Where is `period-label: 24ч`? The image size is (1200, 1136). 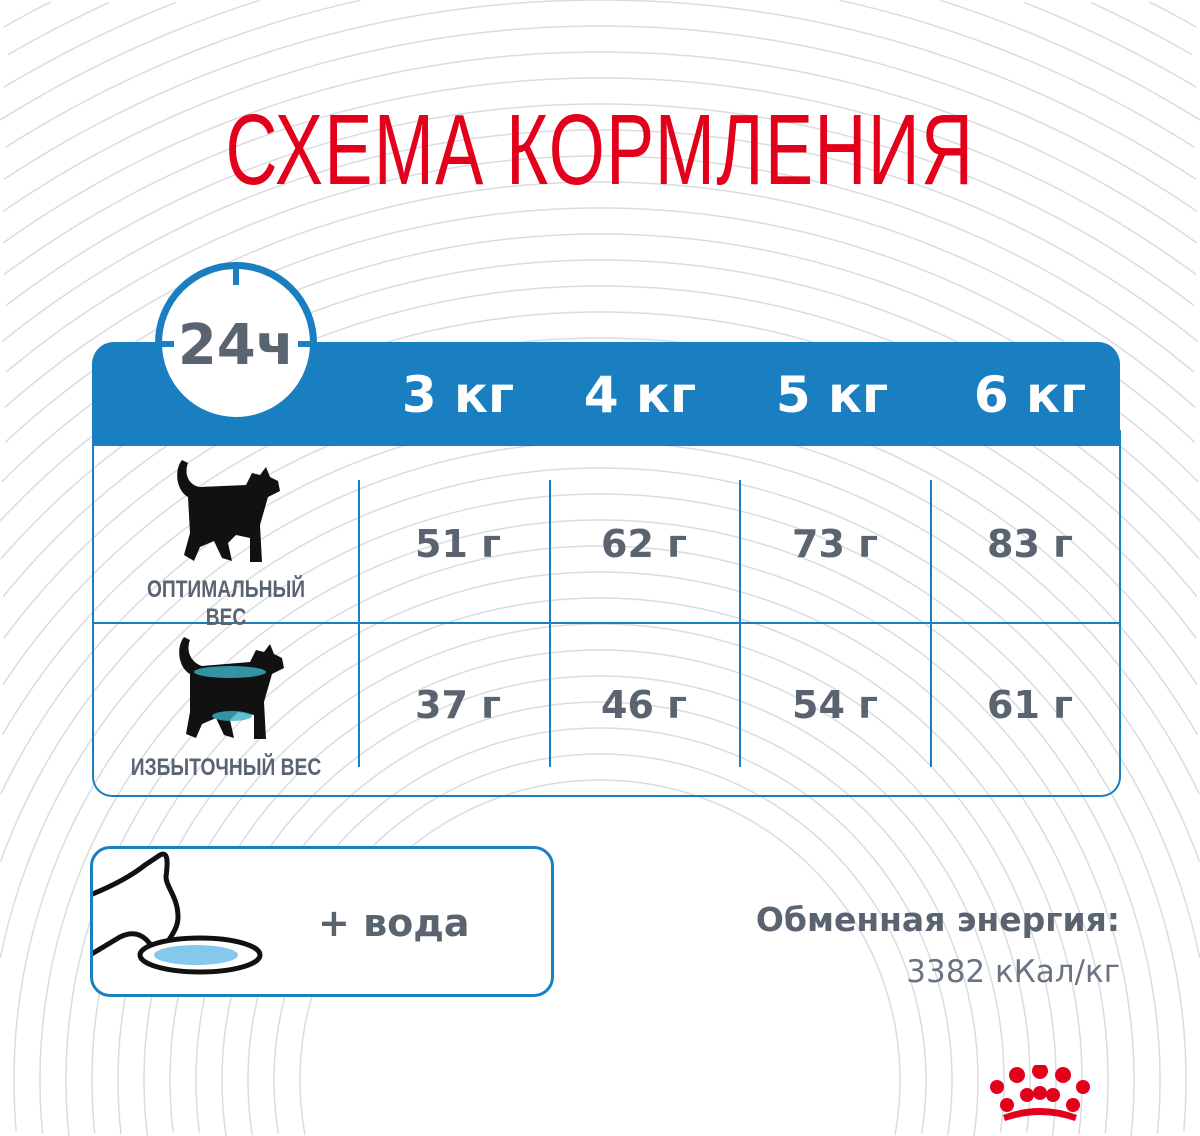
period-label: 24ч is located at coordinates (236, 345).